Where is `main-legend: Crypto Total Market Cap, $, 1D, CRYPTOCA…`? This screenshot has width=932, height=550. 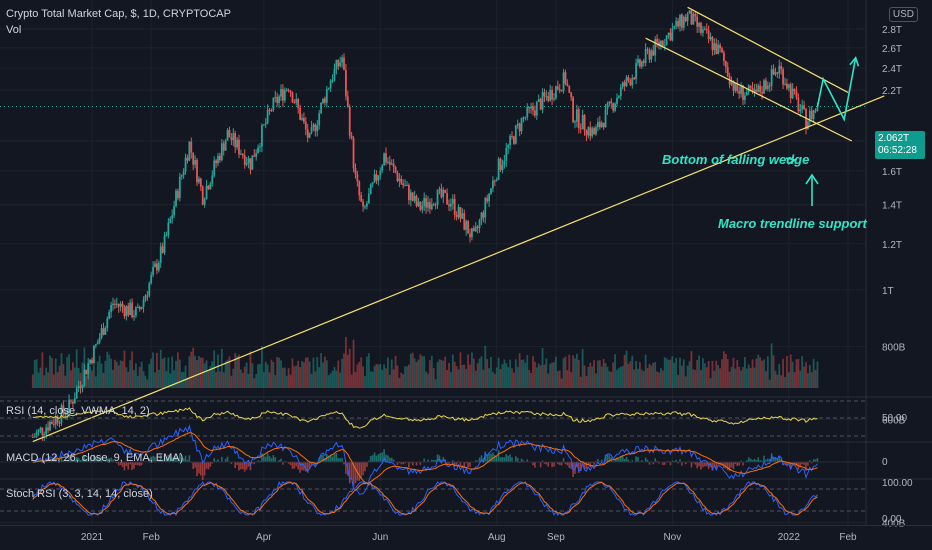 main-legend: Crypto Total Market Cap, $, 1D, CRYPTOCA… is located at coordinates (118, 14).